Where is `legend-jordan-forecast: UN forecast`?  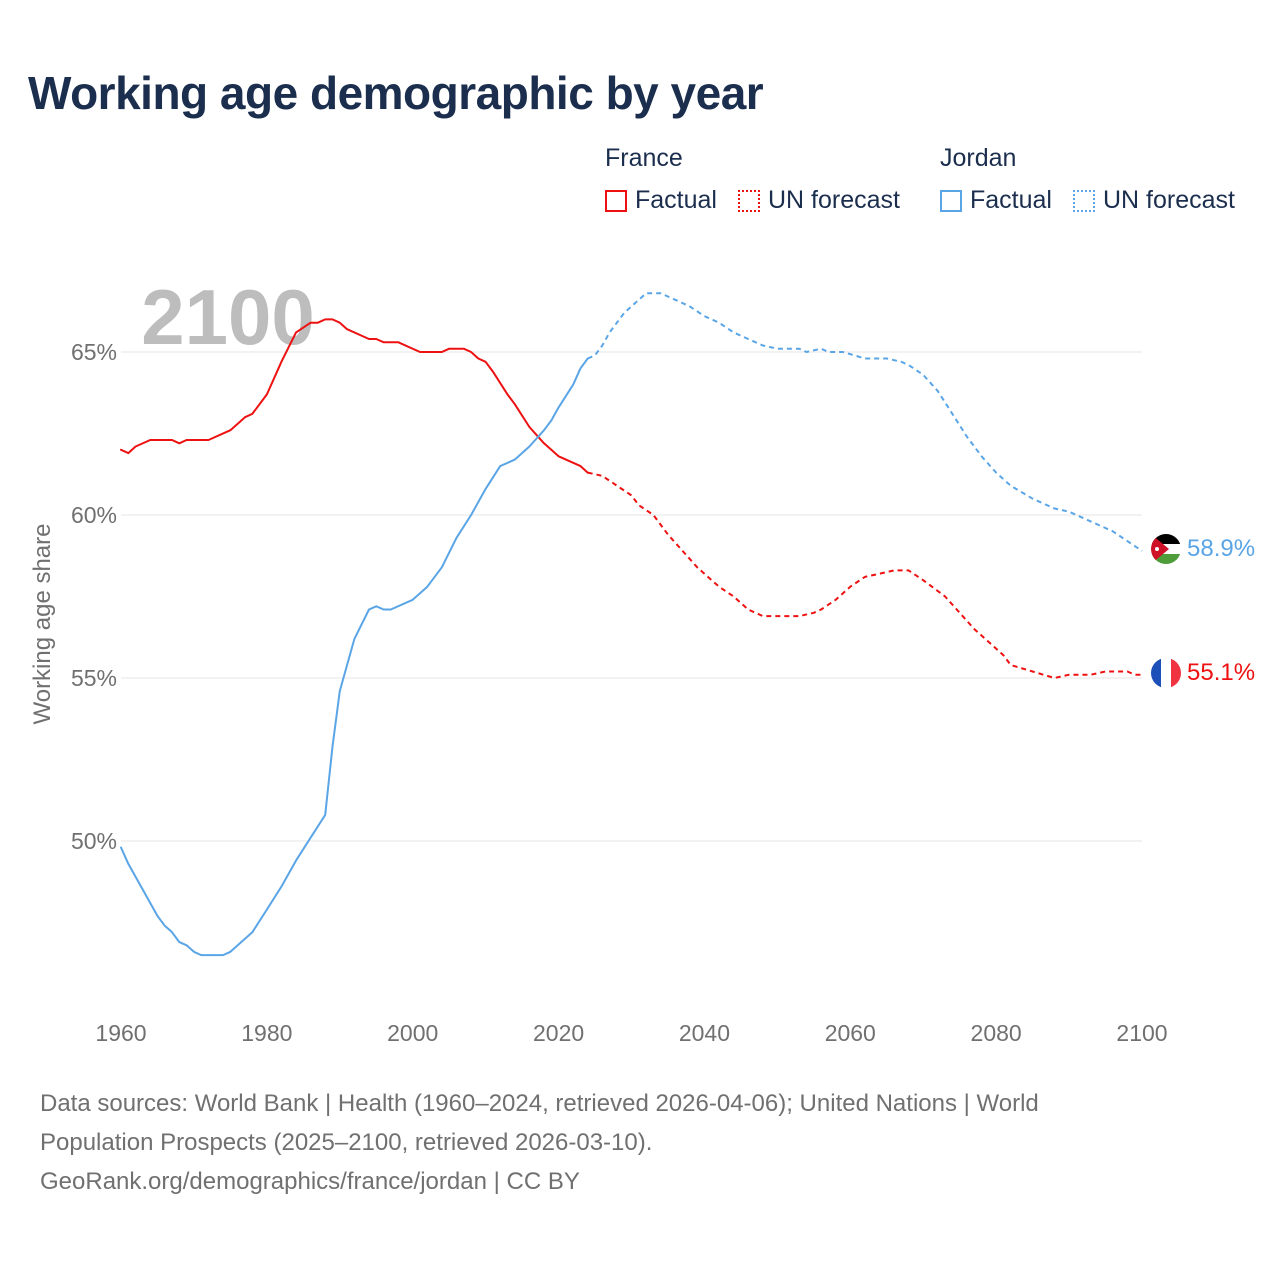 legend-jordan-forecast: UN forecast is located at coordinates (1154, 200).